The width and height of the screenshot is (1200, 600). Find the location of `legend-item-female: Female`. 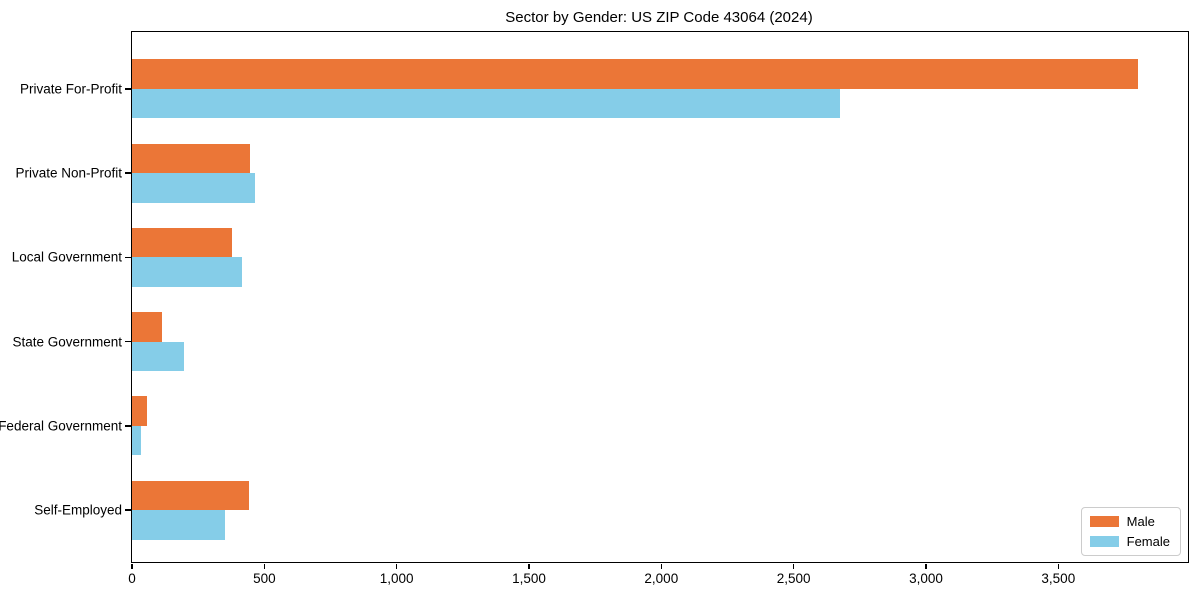

legend-item-female: Female is located at coordinates (1129, 541).